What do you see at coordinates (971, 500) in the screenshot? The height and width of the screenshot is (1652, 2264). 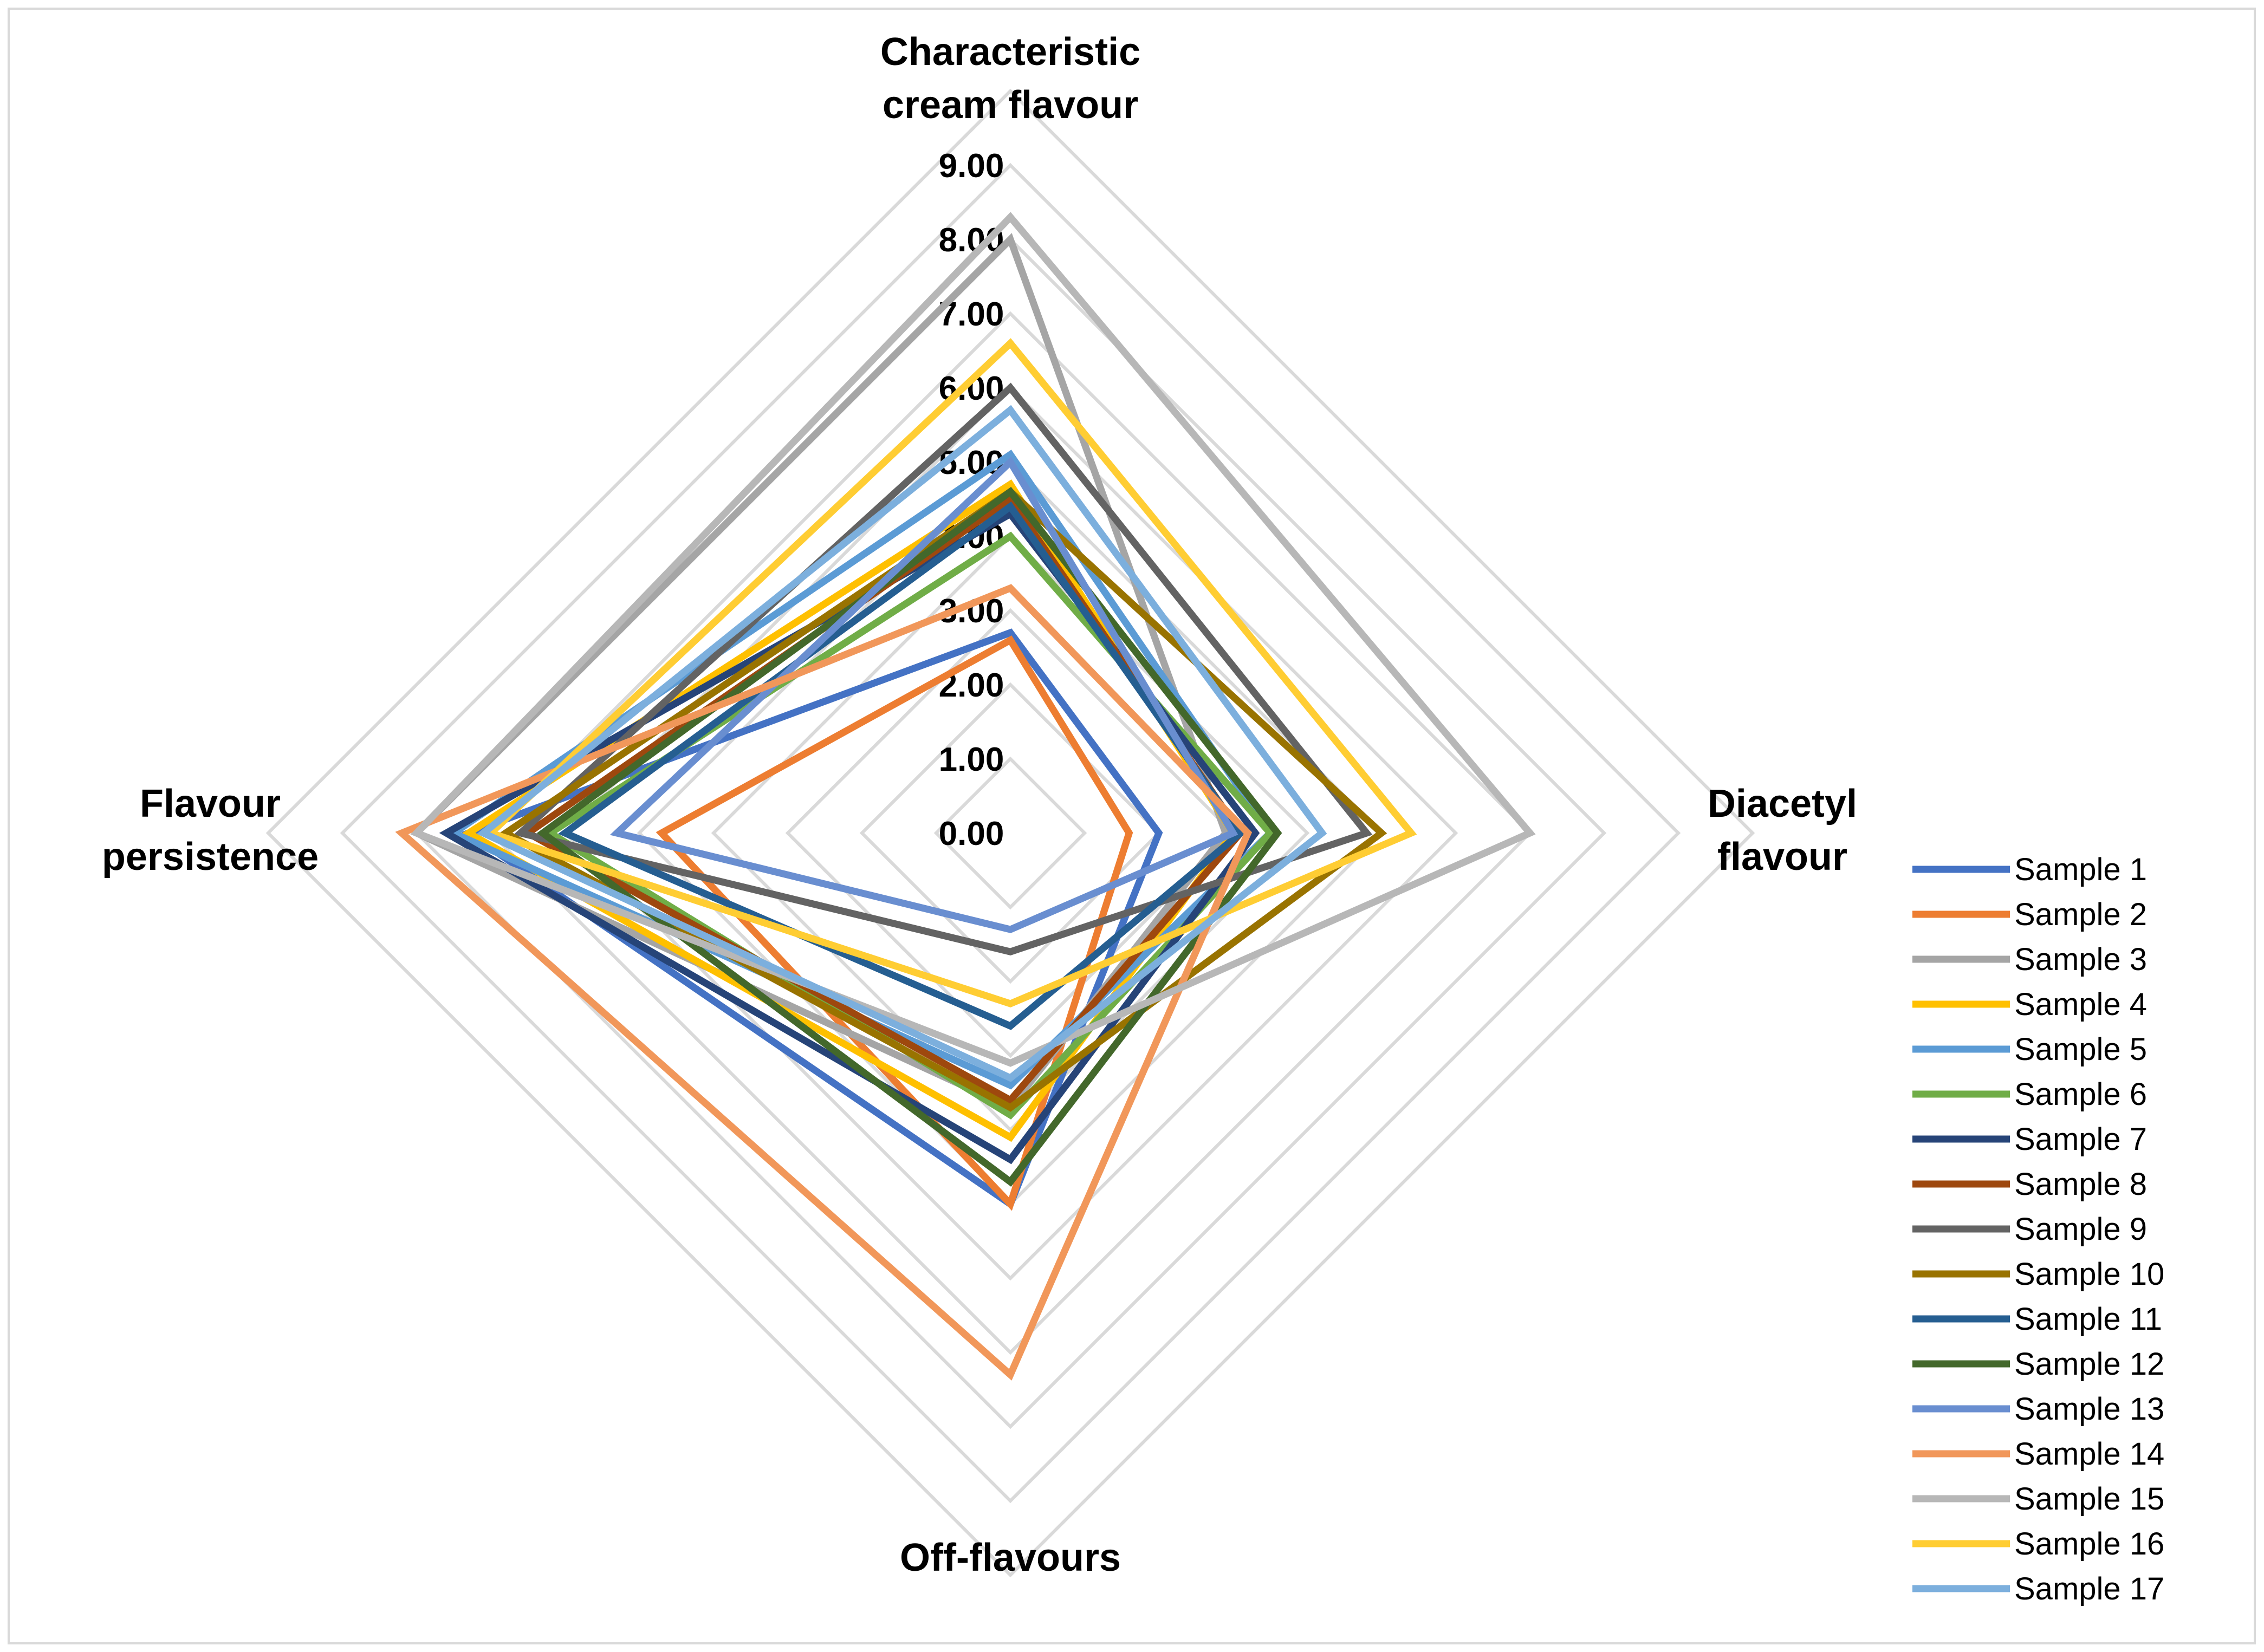 I see `radar-tick-labels: 0.001.002.003.004.005.006.007.008.009.00` at bounding box center [971, 500].